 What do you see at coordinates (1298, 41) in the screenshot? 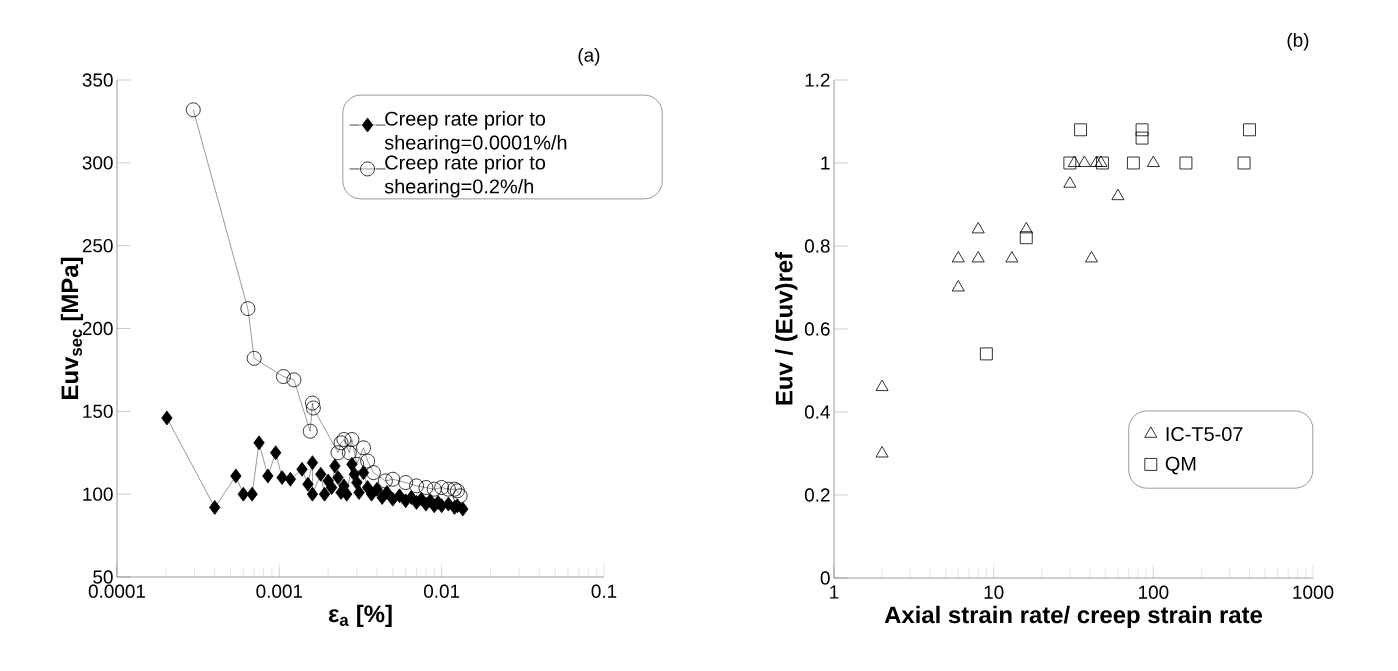
I see `chart-title: (b)` at bounding box center [1298, 41].